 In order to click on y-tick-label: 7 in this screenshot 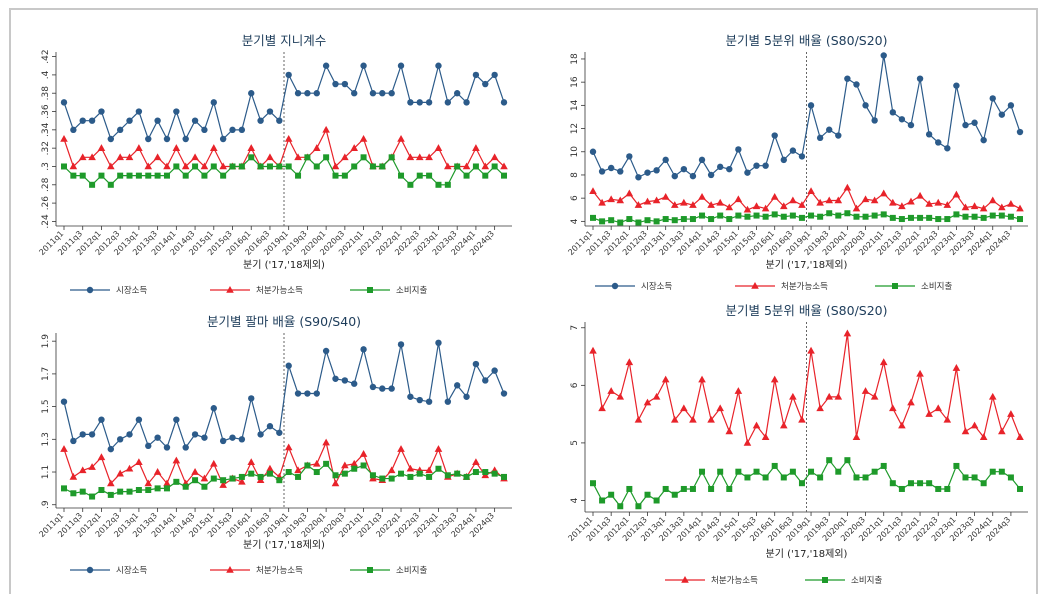, I will do `click(575, 328)`.